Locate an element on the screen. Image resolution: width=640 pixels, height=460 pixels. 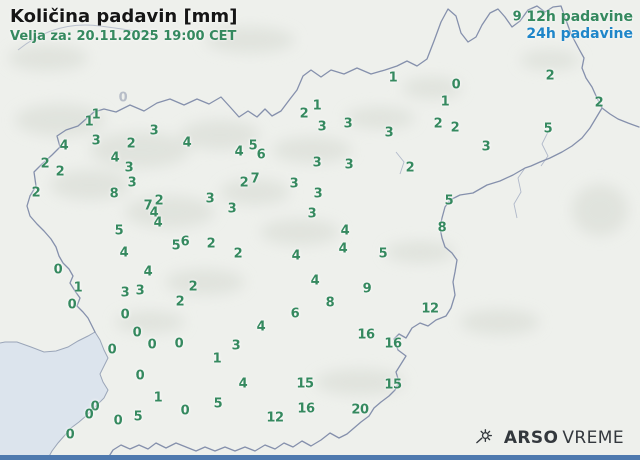
brand-vreme: VREME is located at coordinates (593, 438).